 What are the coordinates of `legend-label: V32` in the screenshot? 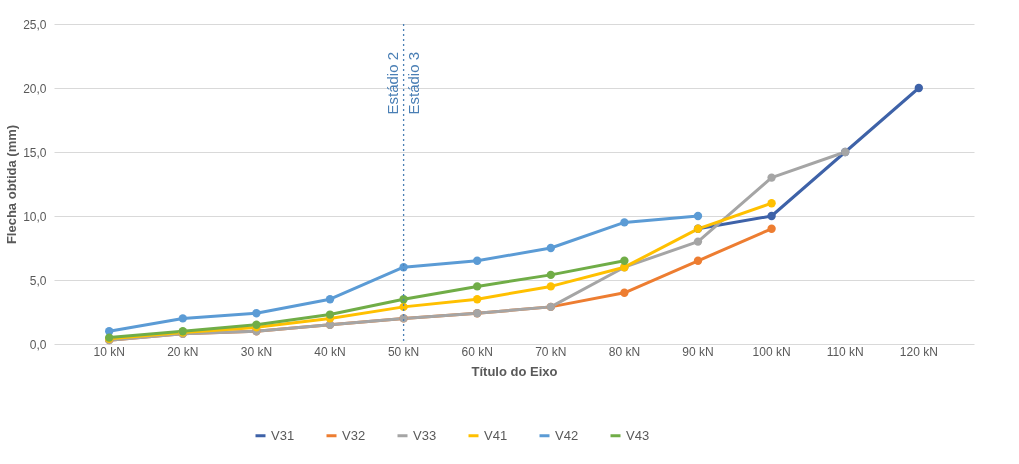 It's located at (354, 435).